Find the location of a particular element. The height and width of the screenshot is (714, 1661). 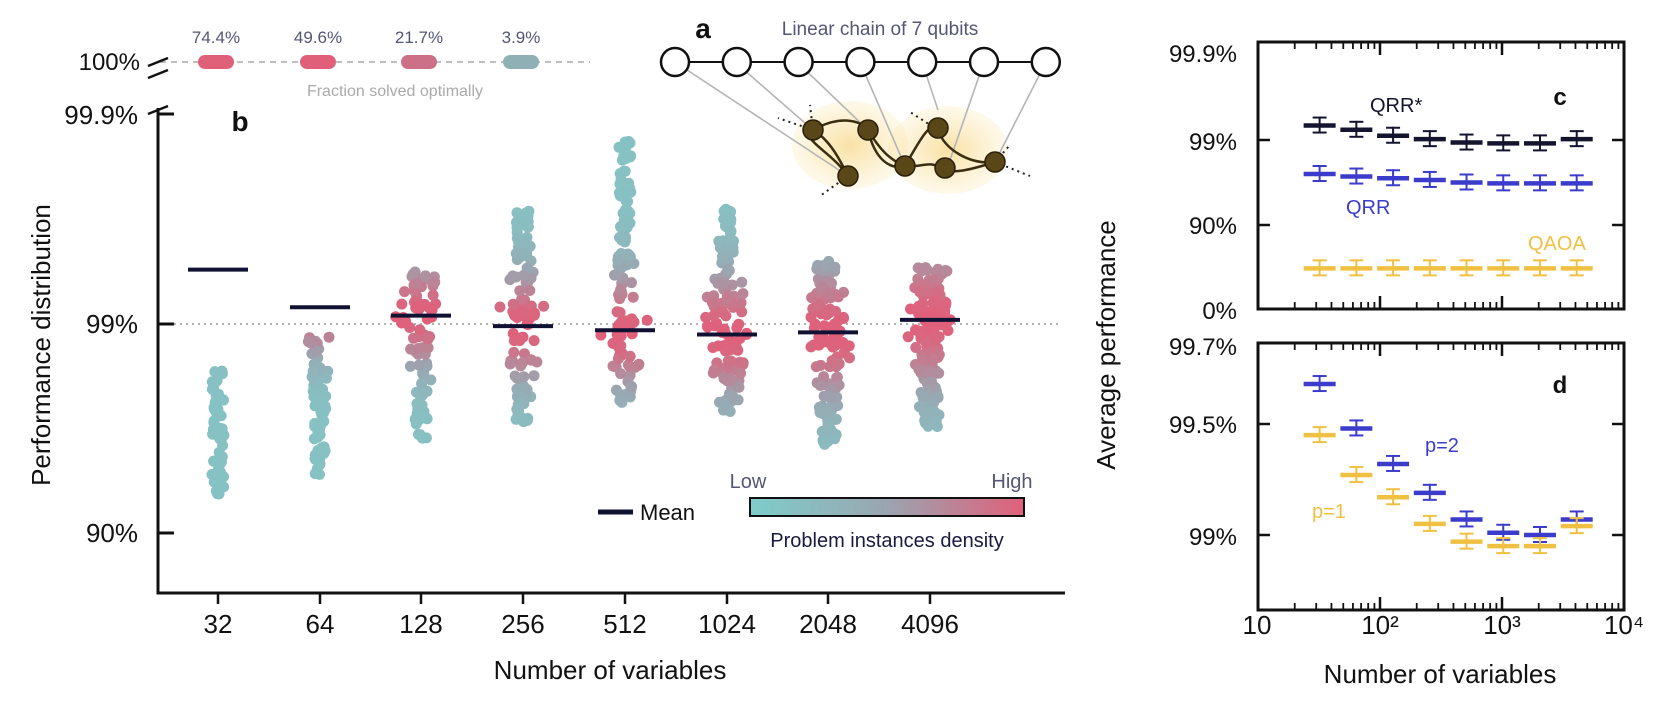

fraction-label: 3.9% is located at coordinates (521, 37).